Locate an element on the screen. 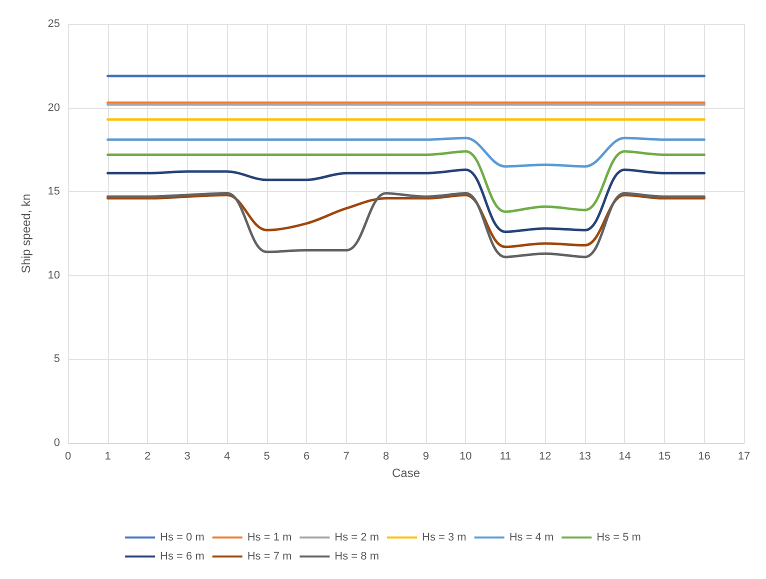 The width and height of the screenshot is (766, 579). legend-label: Hs = 7 m is located at coordinates (269, 556).